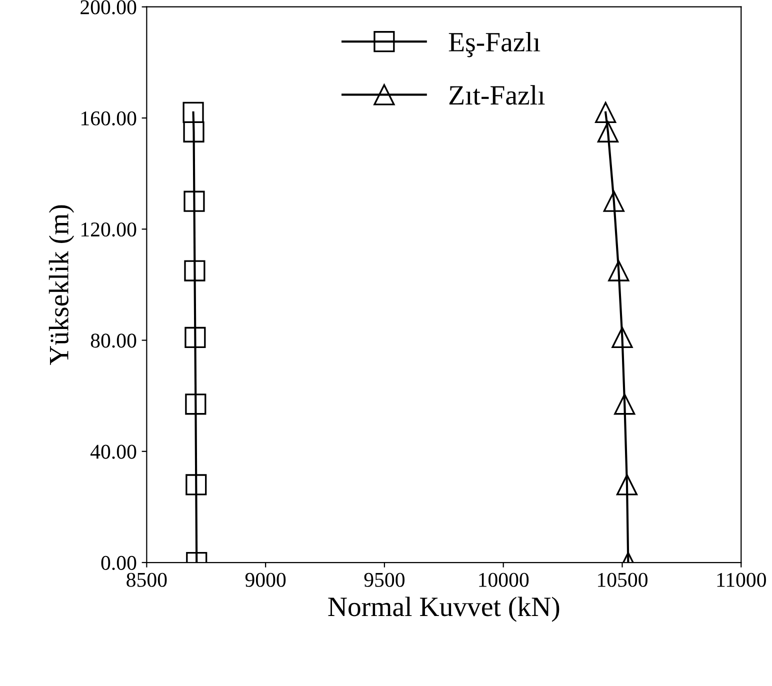 Image resolution: width=772 pixels, height=686 pixels. Describe the element at coordinates (113, 451) in the screenshot. I see `y-tick-label: 40.00` at that location.